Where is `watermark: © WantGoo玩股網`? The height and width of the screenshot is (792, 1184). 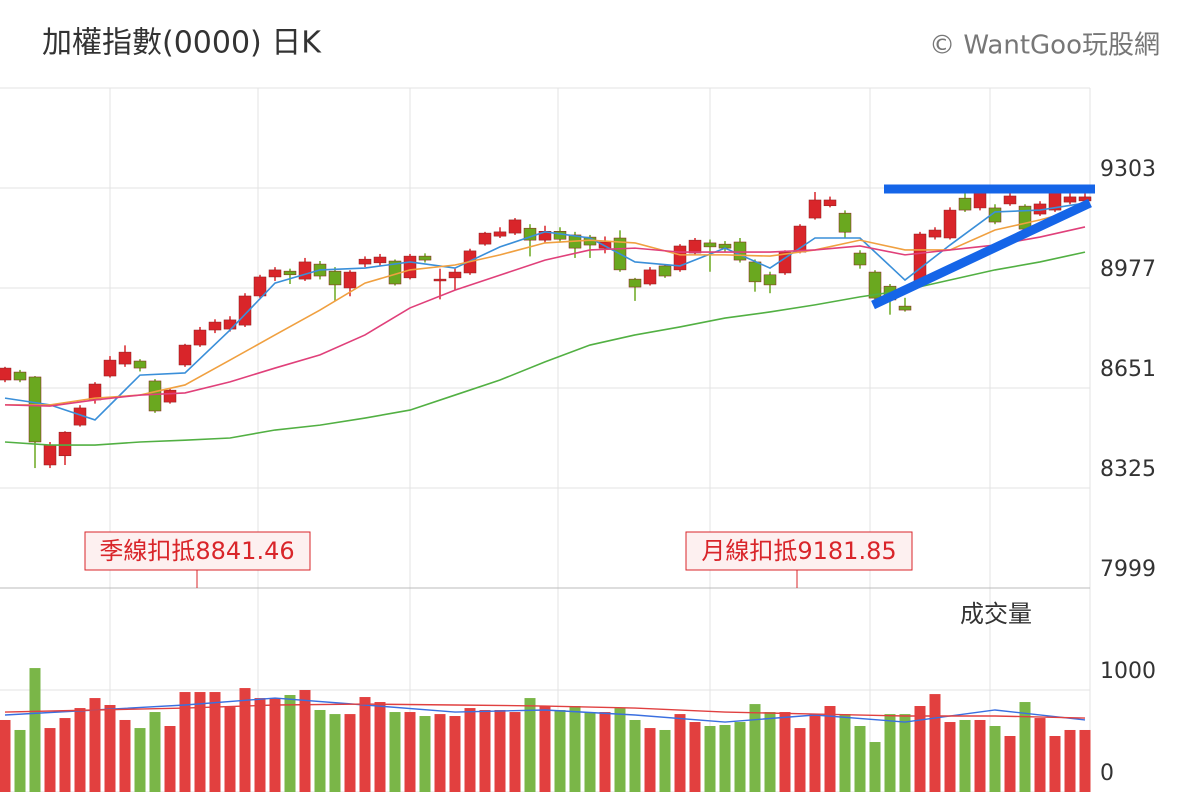 watermark: © WantGoo玩股網 is located at coordinates (1044, 46).